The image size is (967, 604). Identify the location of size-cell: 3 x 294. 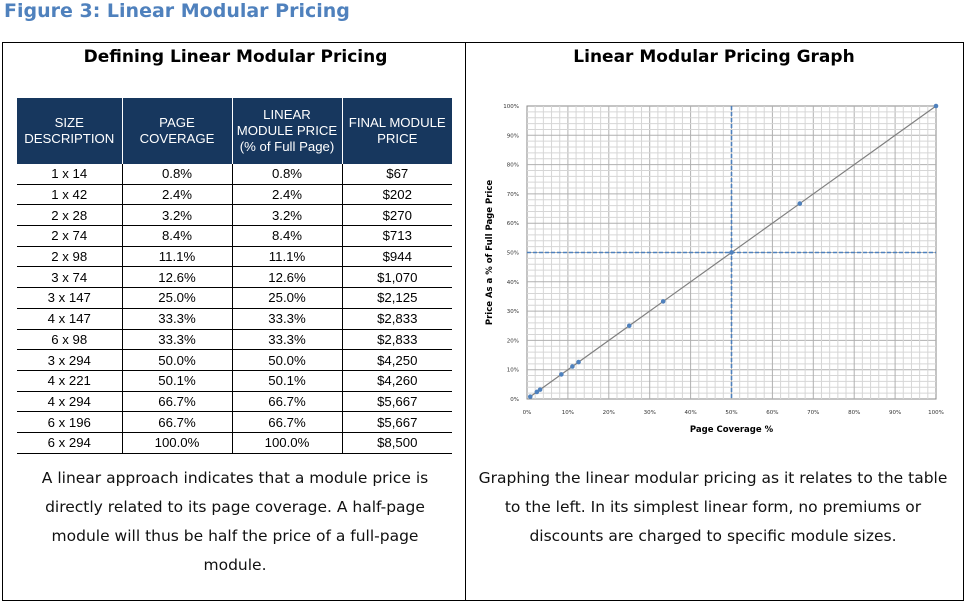
(70, 360).